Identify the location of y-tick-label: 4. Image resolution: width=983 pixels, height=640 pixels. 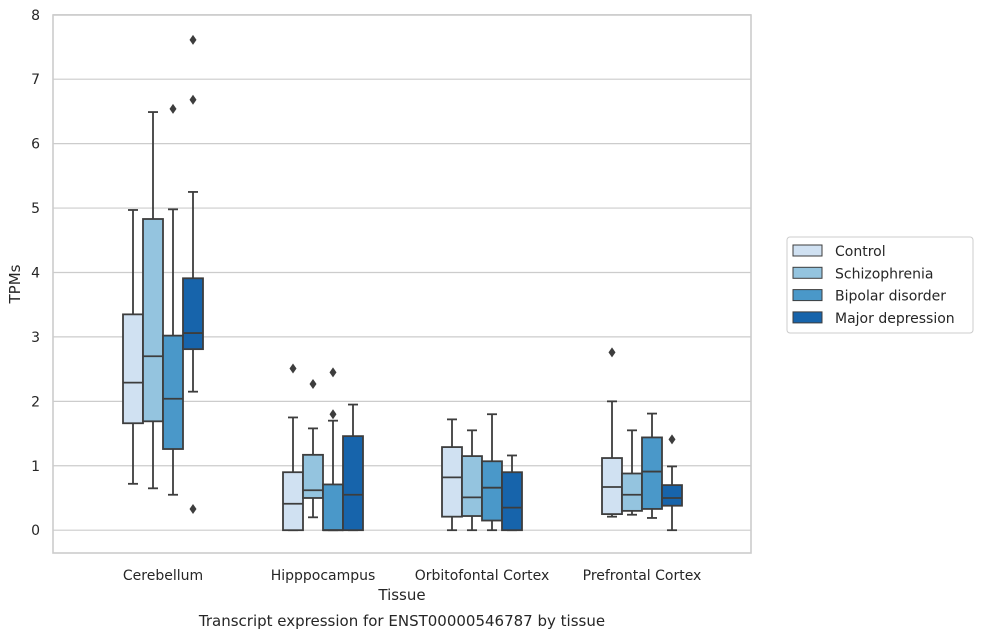
(35, 273).